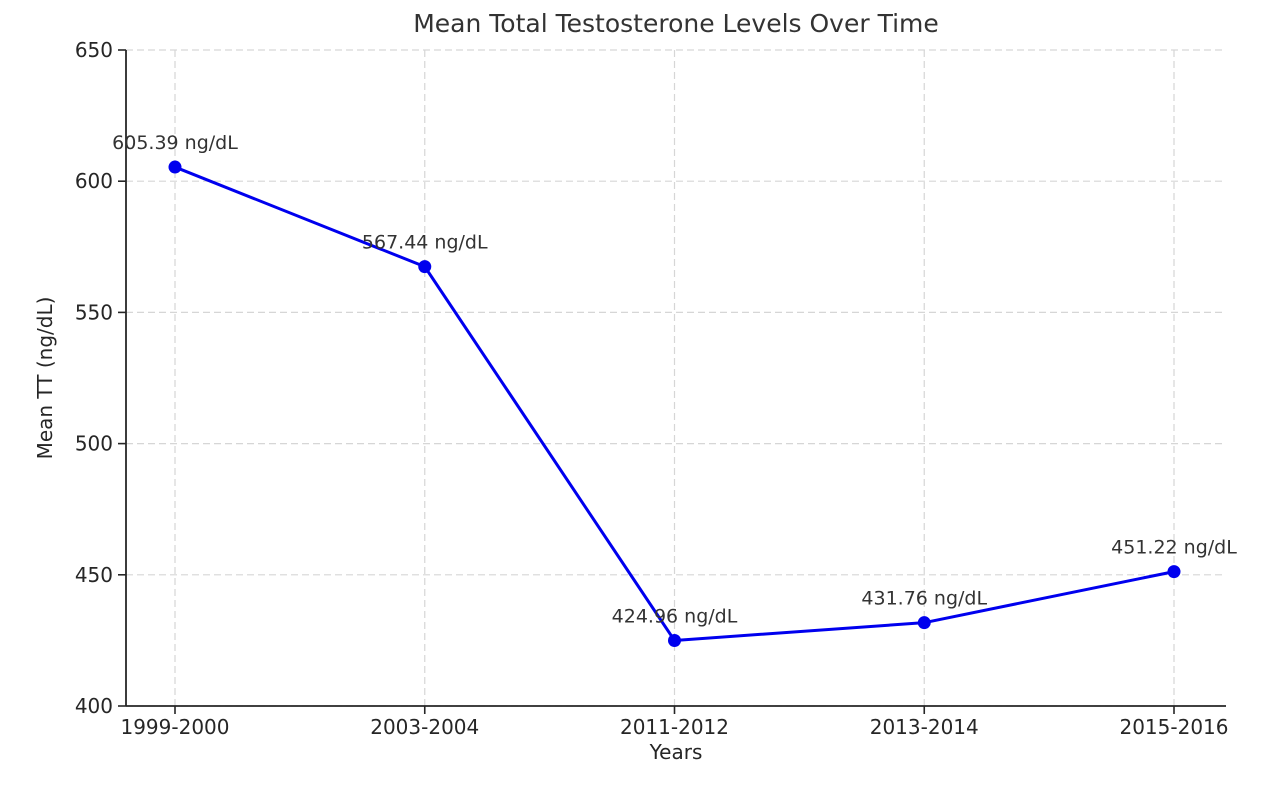 Image resolution: width=1272 pixels, height=786 pixels. I want to click on point-annotation: 424.96 ng/dL, so click(675, 617).